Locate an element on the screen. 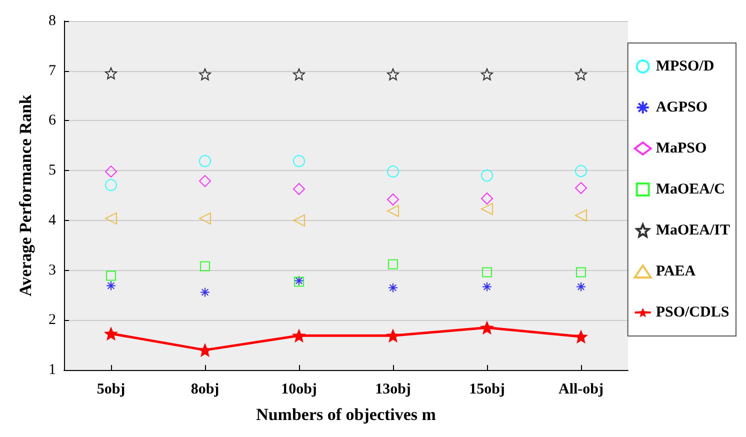  x-tick-label: 15obj is located at coordinates (487, 390).